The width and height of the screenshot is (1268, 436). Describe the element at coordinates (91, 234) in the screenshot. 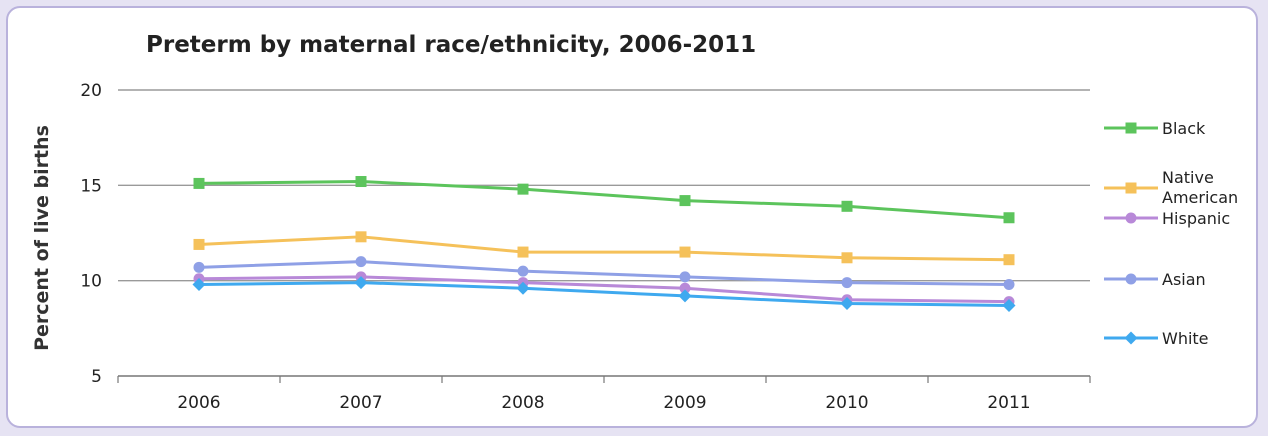

I see `y-tick-labels: 5 10 15 20` at that location.